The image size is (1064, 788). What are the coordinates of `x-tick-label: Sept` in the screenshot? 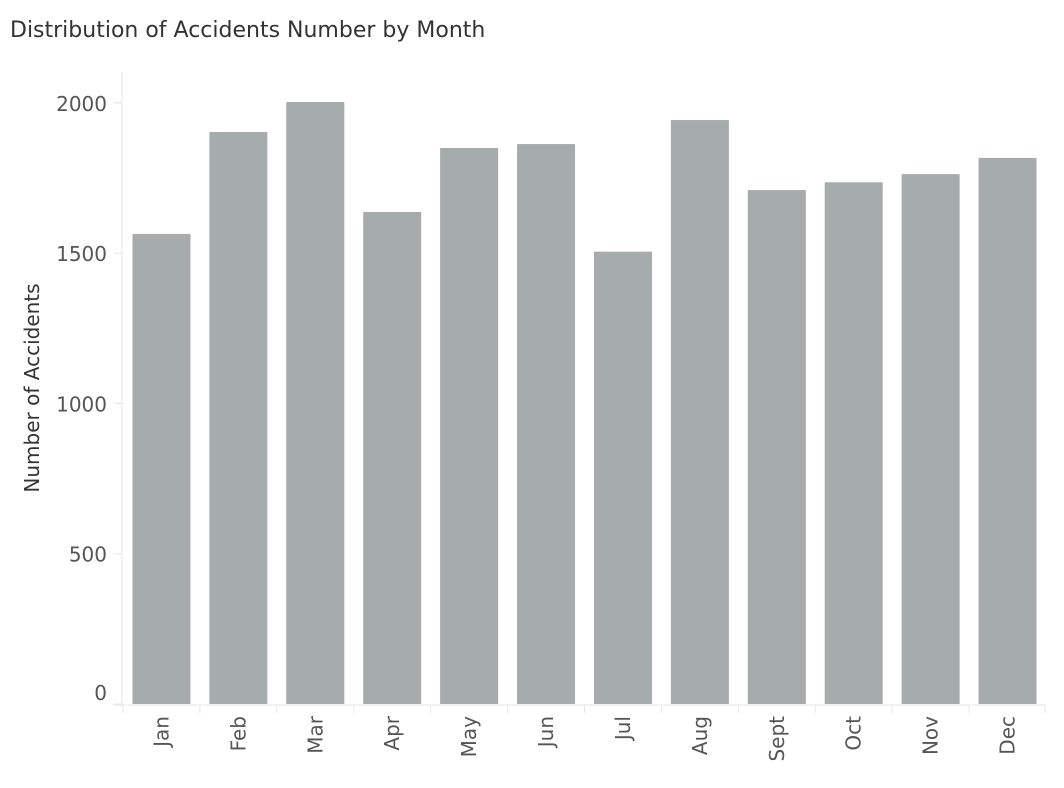 It's located at (777, 739).